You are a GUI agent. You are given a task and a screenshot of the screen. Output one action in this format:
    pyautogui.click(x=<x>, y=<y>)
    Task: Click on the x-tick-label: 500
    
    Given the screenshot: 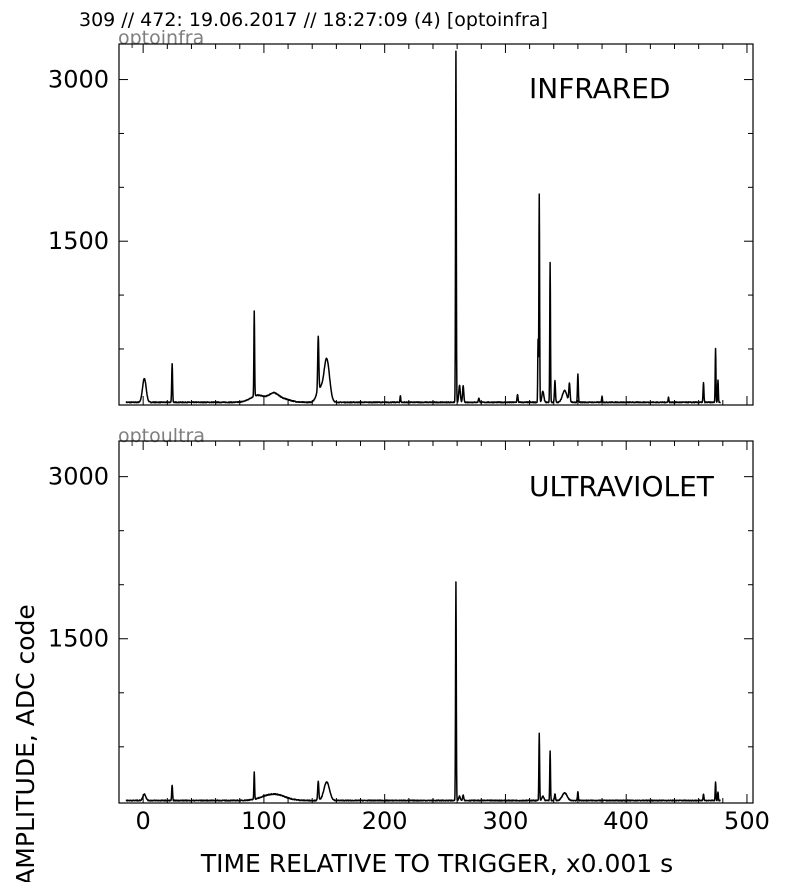 What is the action you would take?
    pyautogui.click(x=747, y=821)
    